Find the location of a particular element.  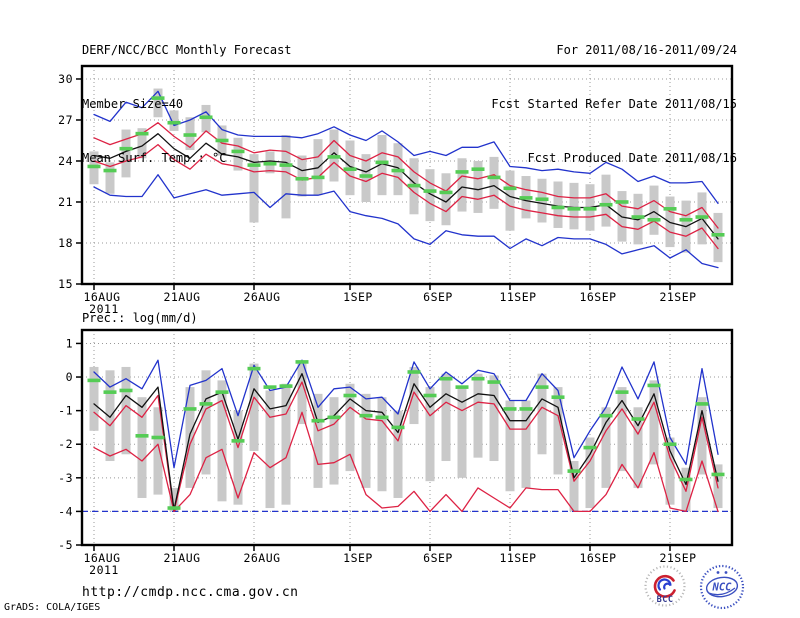

y-tick-label: 1 is located at coordinates (69, 343).